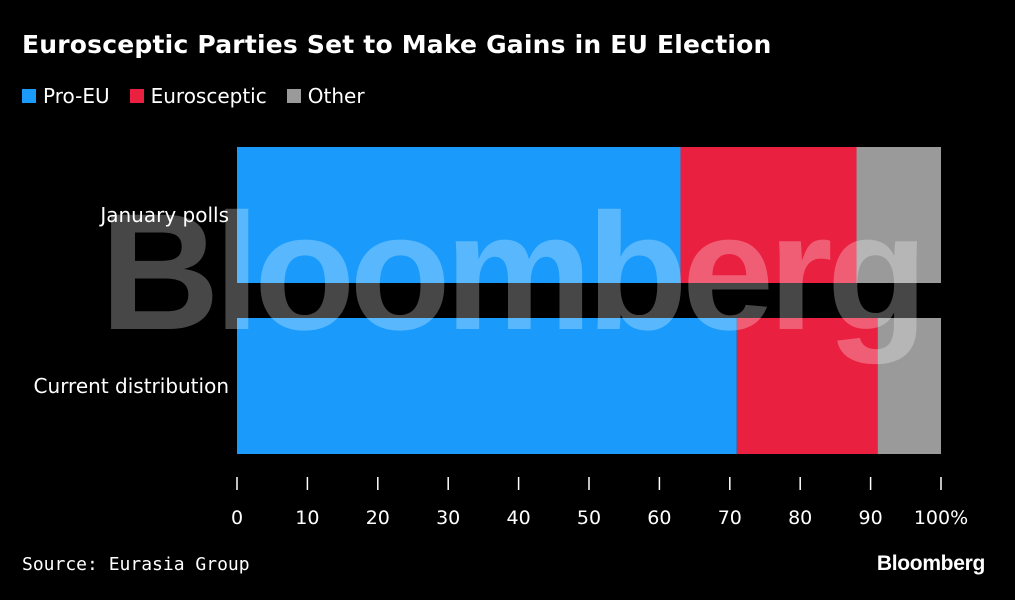 This screenshot has width=1015, height=600. I want to click on legend: Pro-EU Eurosceptic Other, so click(203, 96).